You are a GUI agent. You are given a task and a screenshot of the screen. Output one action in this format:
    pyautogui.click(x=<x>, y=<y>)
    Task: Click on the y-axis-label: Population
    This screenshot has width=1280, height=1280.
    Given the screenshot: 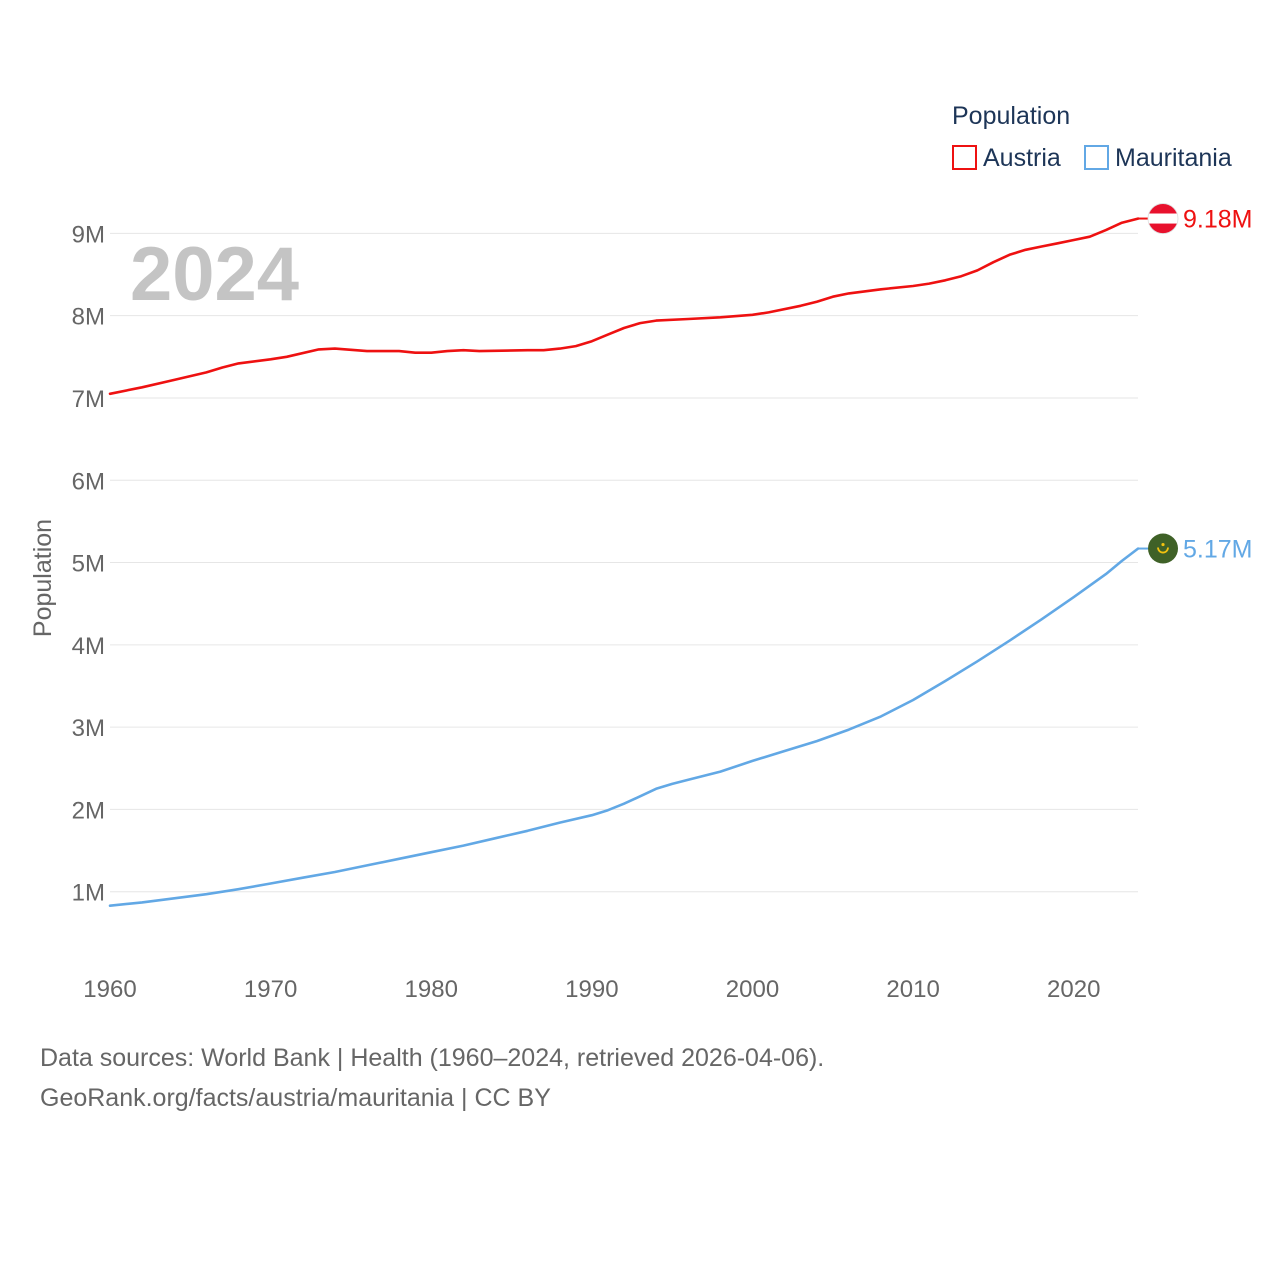 What is the action you would take?
    pyautogui.click(x=43, y=578)
    